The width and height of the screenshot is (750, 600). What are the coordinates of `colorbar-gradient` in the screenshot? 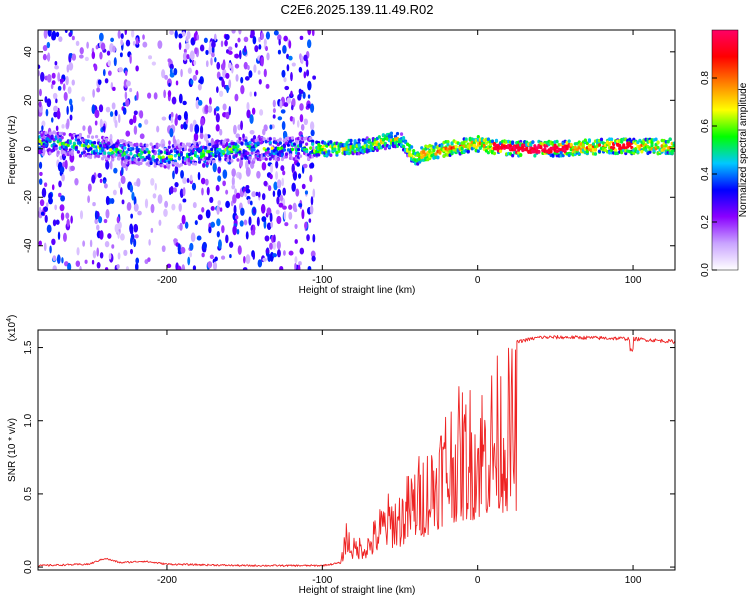 It's located at (725, 150).